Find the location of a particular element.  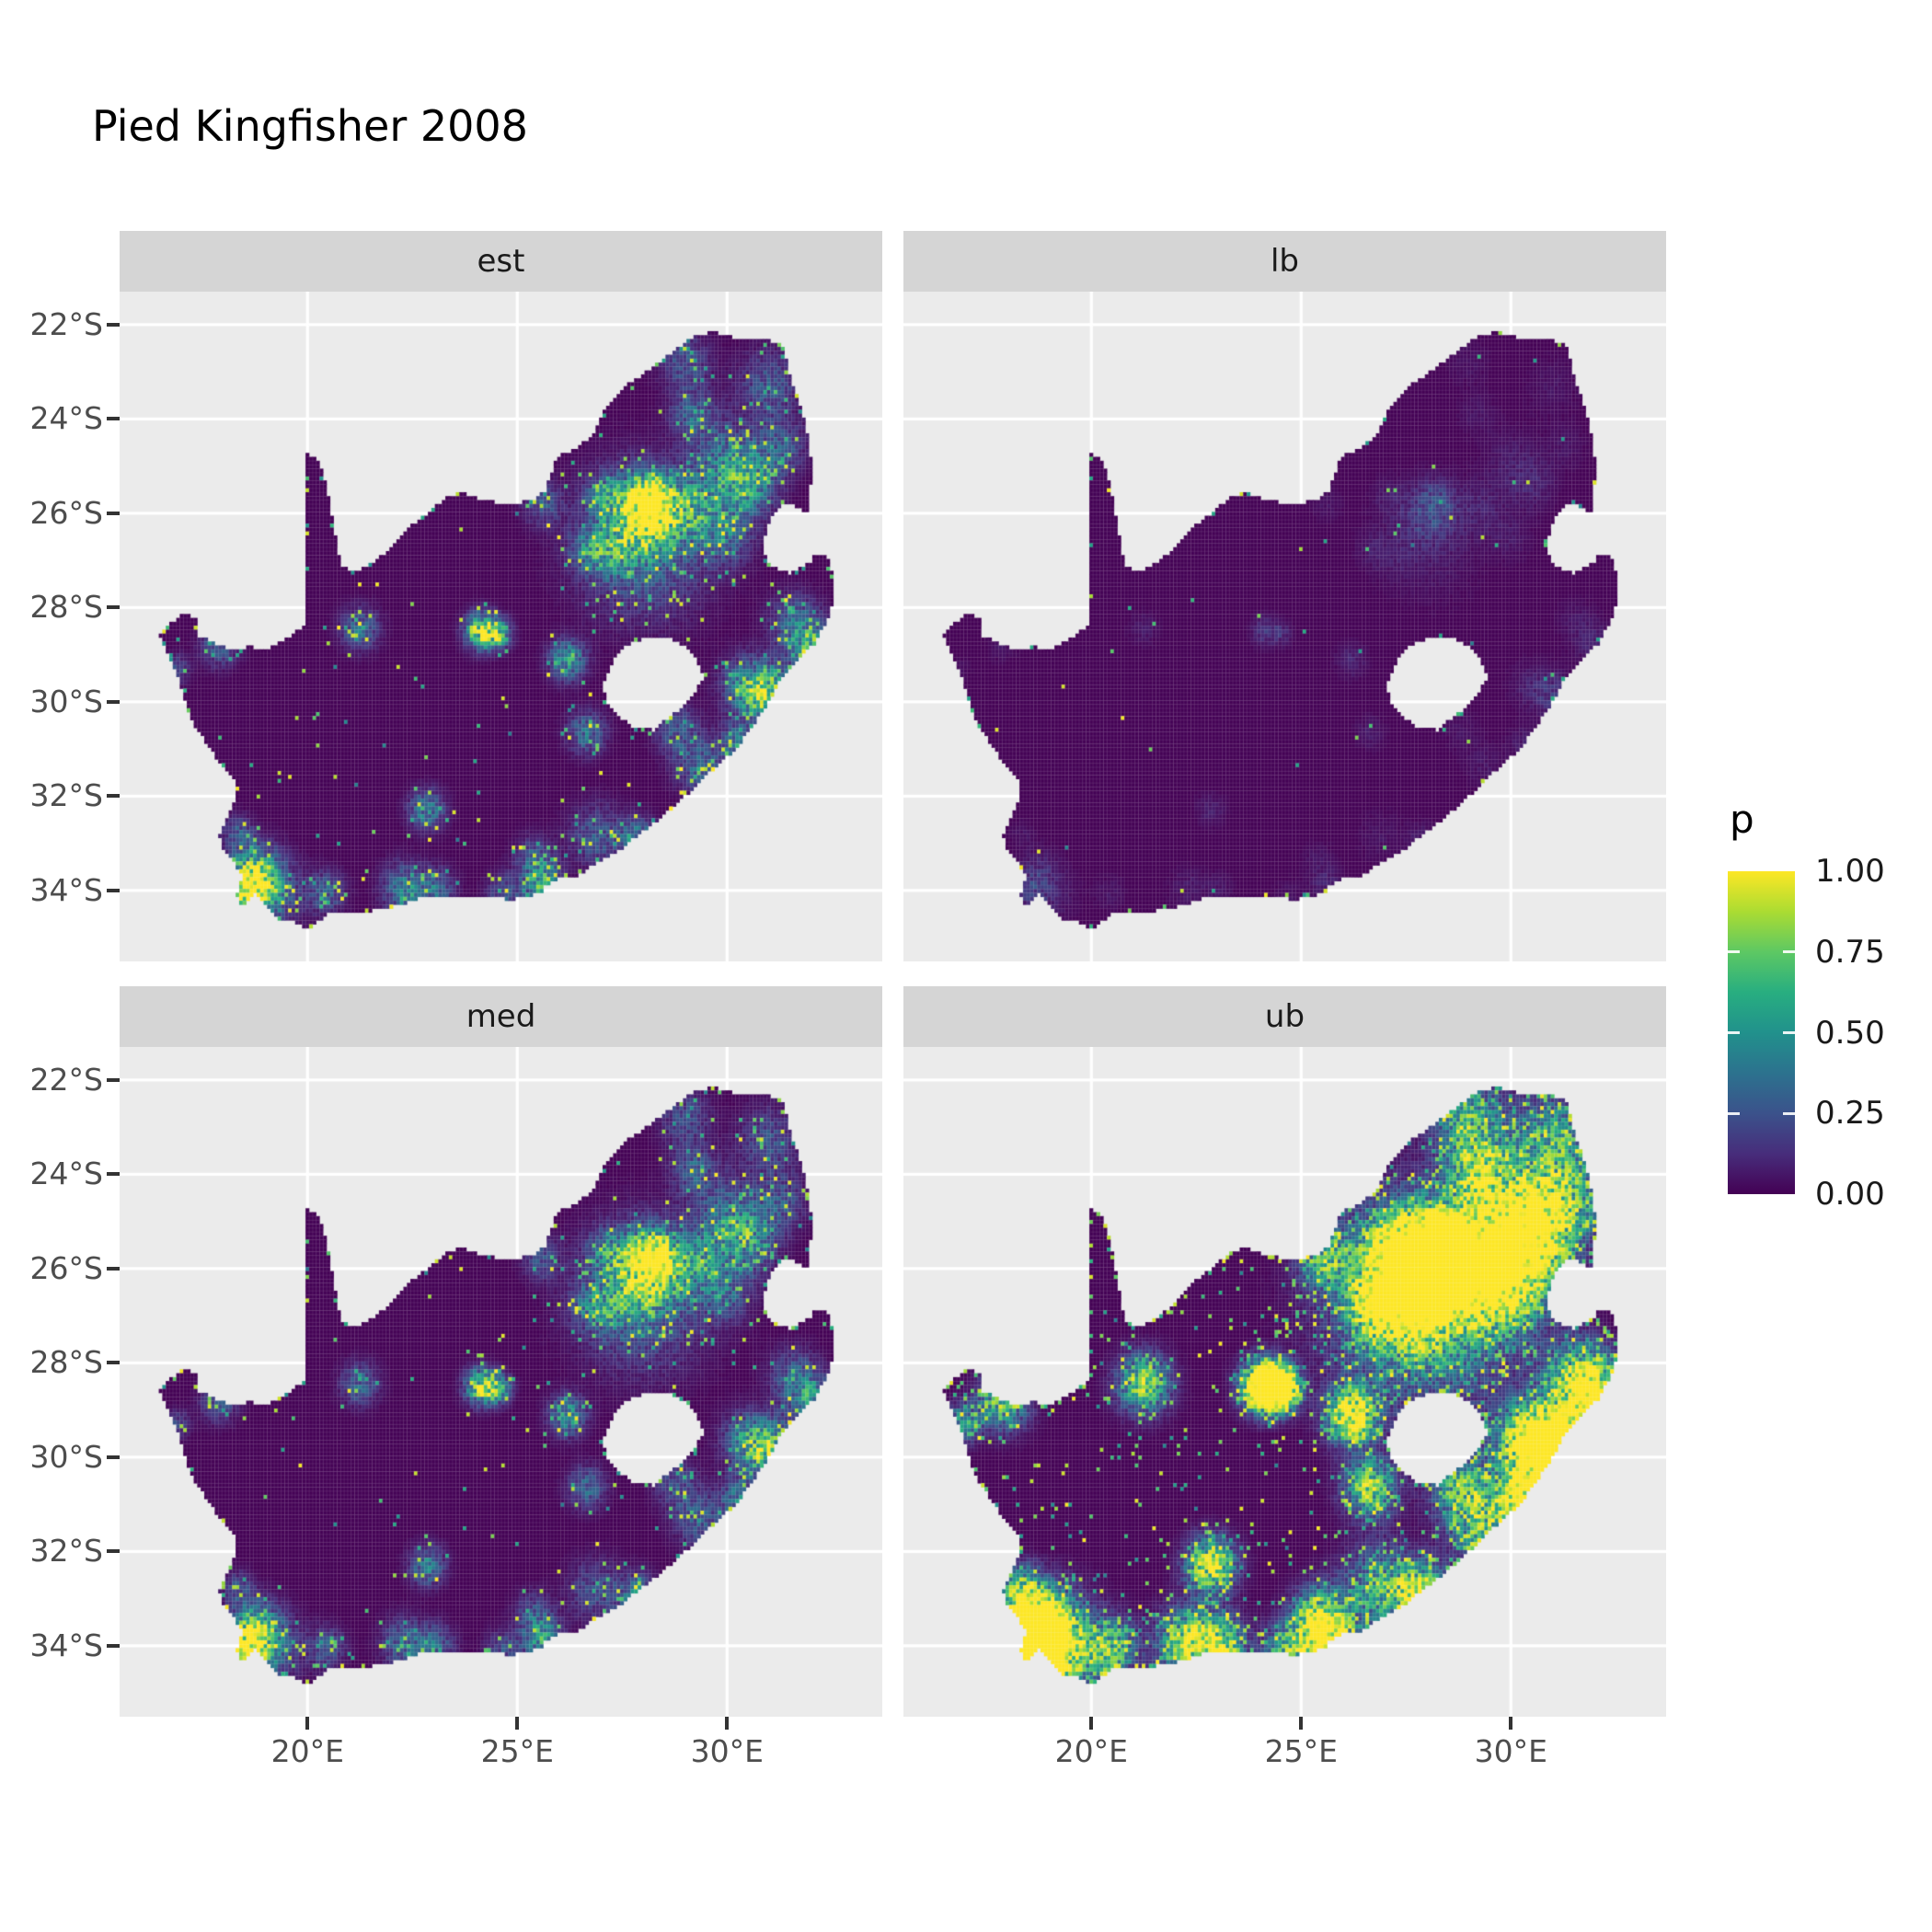

legend: p 1.00 0.75 0.50 0.25 0.00 is located at coordinates (1829, 1027).